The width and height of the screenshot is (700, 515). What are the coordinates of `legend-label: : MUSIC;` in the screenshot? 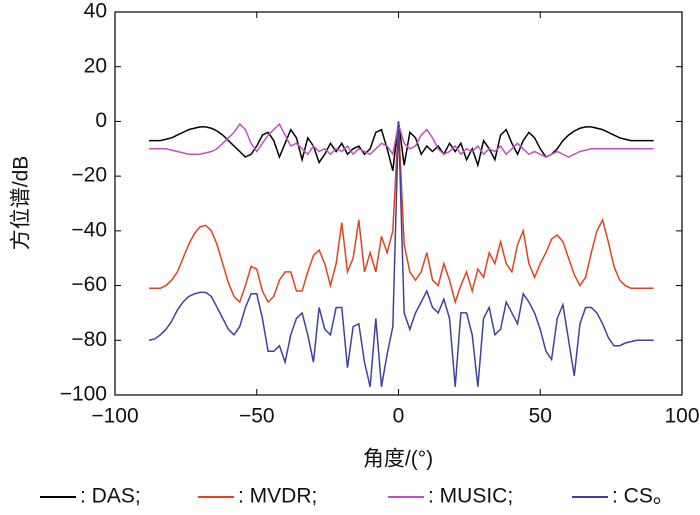 It's located at (470, 496).